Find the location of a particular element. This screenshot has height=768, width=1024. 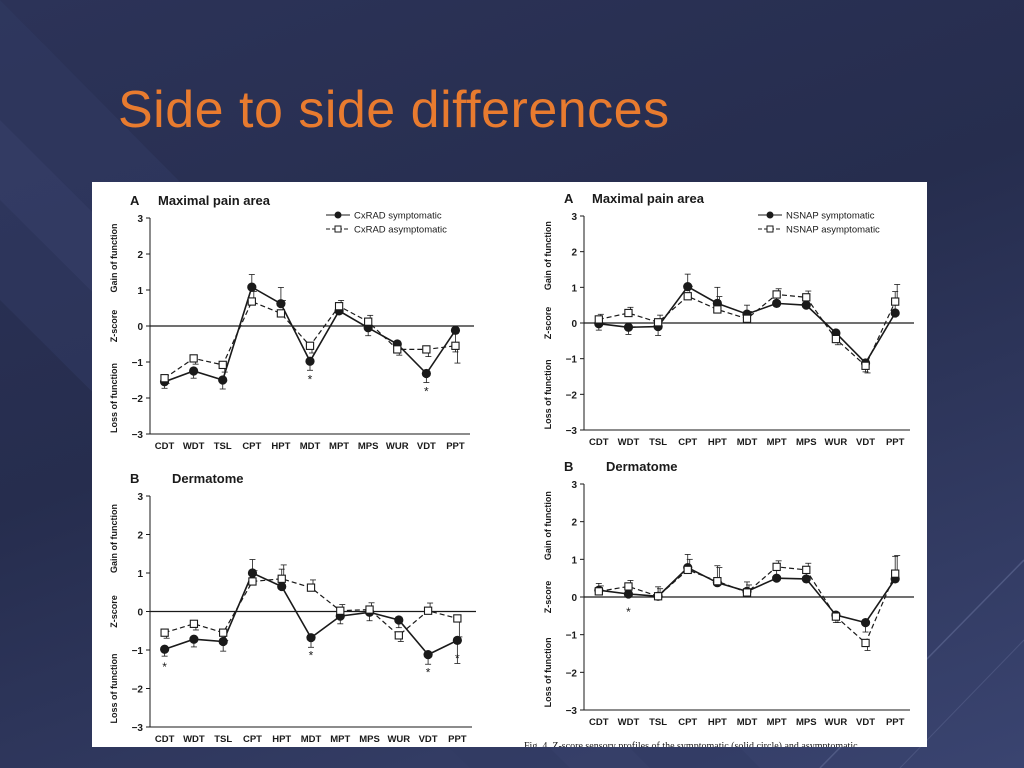

x-tick-label: WDT is located at coordinates (629, 442).